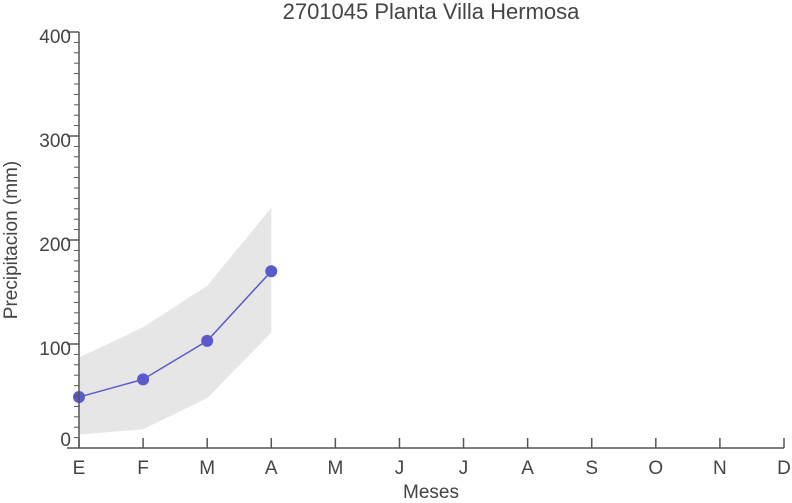 Image resolution: width=792 pixels, height=503 pixels. What do you see at coordinates (432, 12) in the screenshot?
I see `chart-title: 2701045 Planta Villa Hermosa` at bounding box center [432, 12].